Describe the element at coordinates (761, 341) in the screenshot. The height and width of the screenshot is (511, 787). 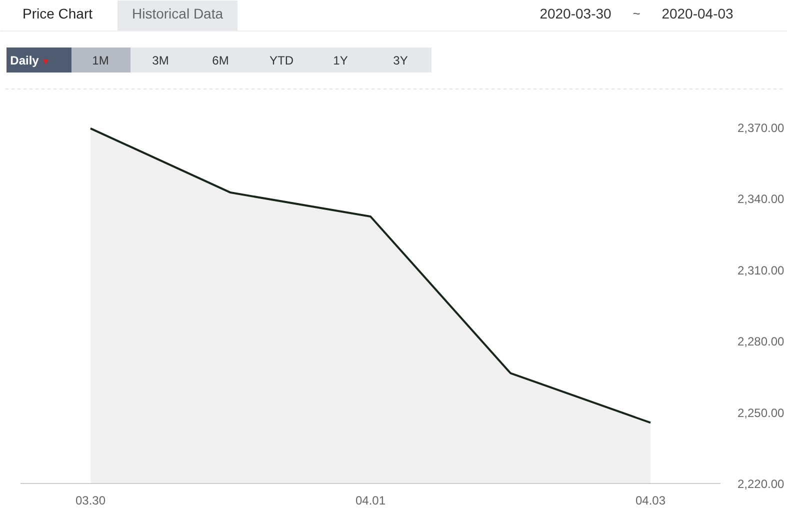
I see `y-tick-label: 2,280.00` at that location.